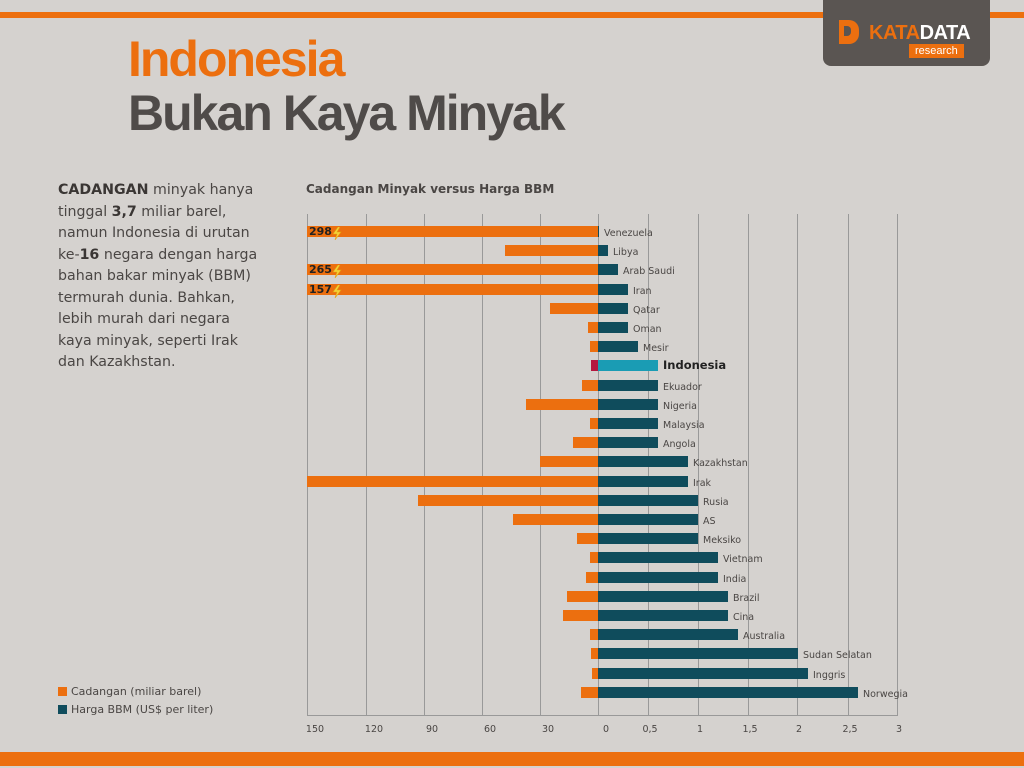  Describe the element at coordinates (746, 598) in the screenshot. I see `category-label: Brazil` at that location.